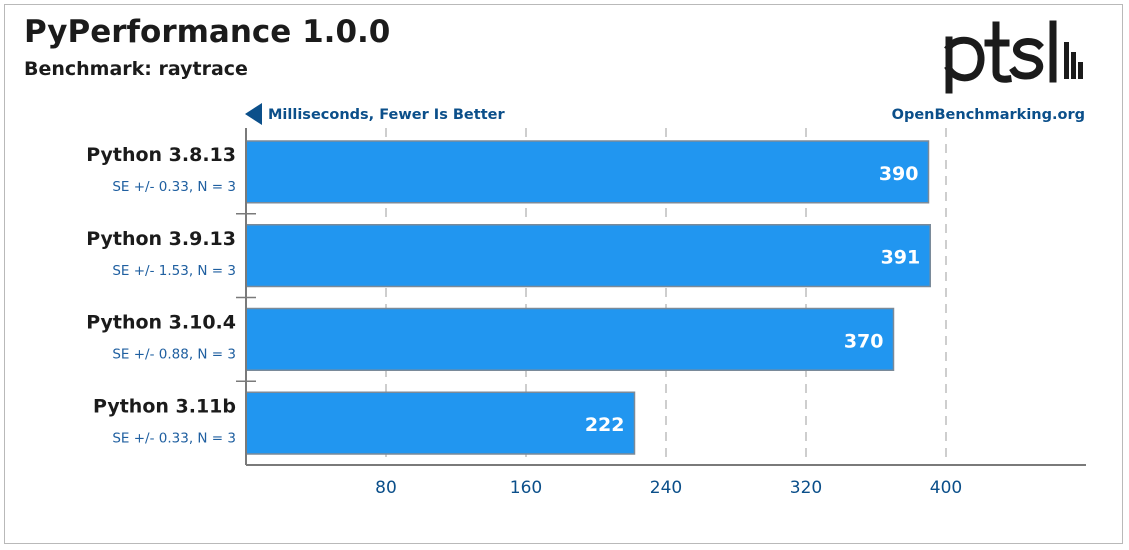 The image size is (1129, 550). What do you see at coordinates (901, 258) in the screenshot?
I see `bar-value-label: 391` at bounding box center [901, 258].